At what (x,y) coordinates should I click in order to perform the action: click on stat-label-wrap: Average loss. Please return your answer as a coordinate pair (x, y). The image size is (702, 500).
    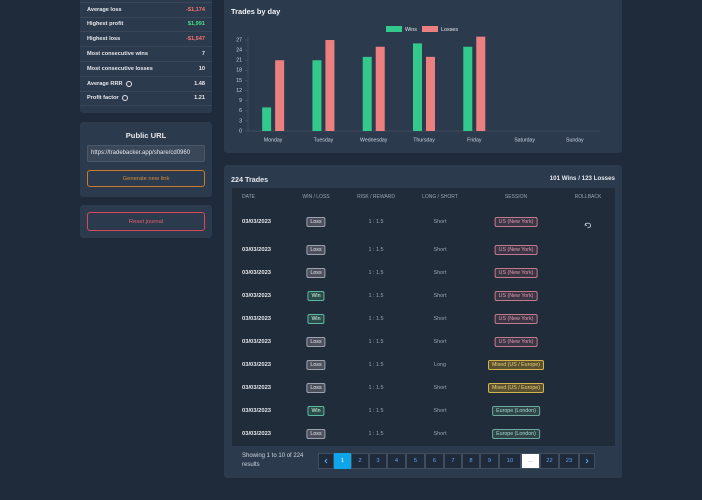
    Looking at the image, I should click on (104, 10).